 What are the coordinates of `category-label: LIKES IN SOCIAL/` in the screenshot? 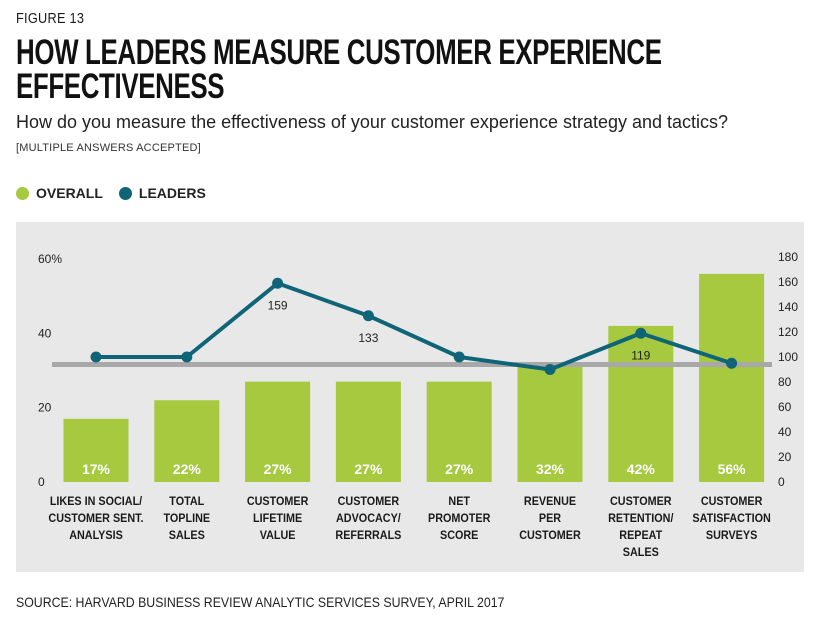 It's located at (96, 502).